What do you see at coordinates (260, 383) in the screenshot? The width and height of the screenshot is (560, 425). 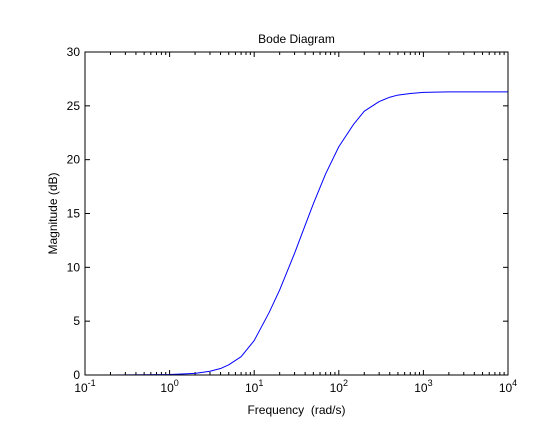 I see `x-tick-label-exponent: 1` at bounding box center [260, 383].